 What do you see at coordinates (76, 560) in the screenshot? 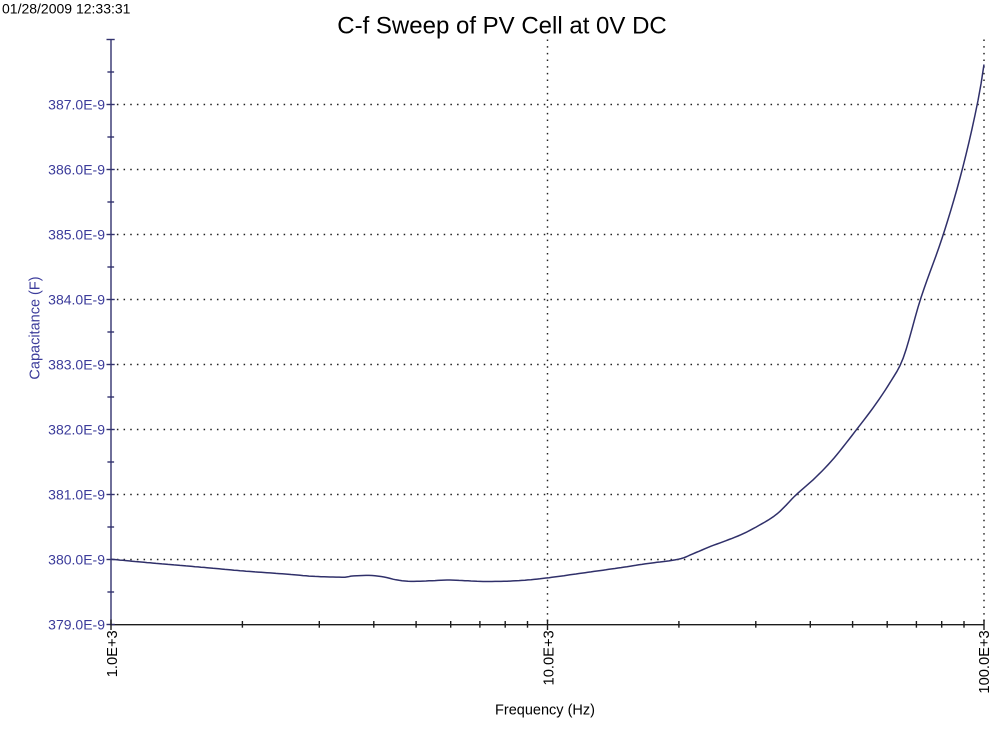
I see `svg-text: 380.0E-9` at bounding box center [76, 560].